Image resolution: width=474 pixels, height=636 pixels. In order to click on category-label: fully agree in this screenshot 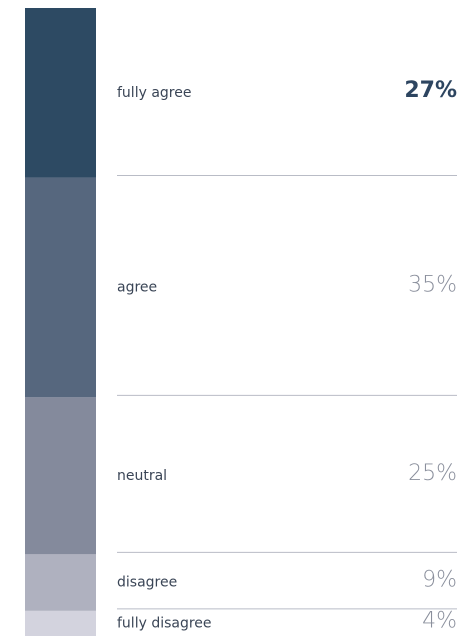, I will do `click(154, 93)`.